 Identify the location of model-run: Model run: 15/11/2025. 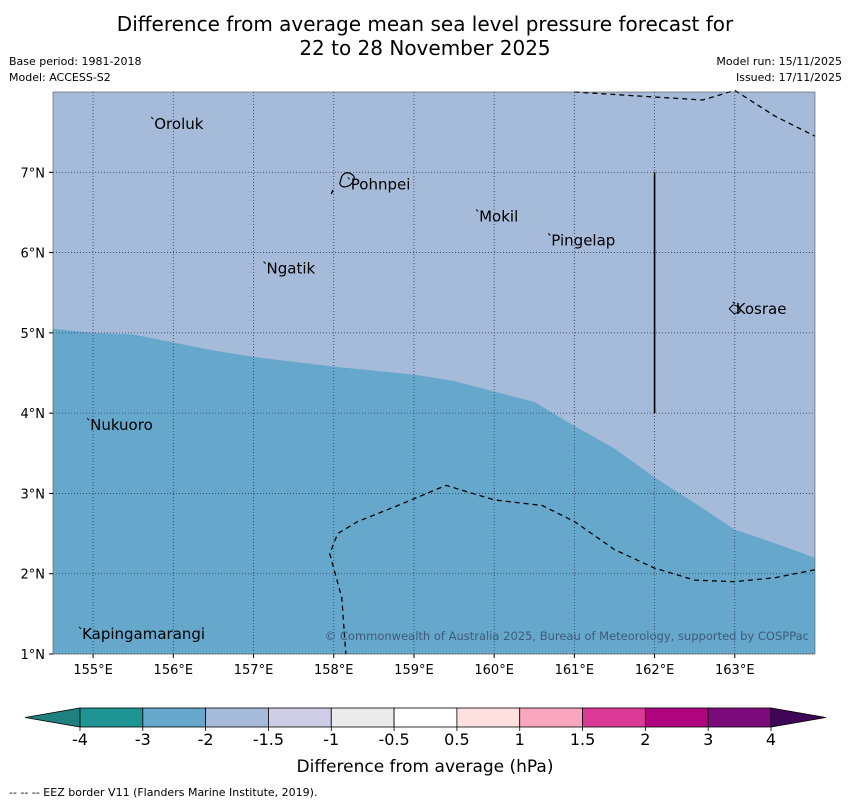
(779, 61).